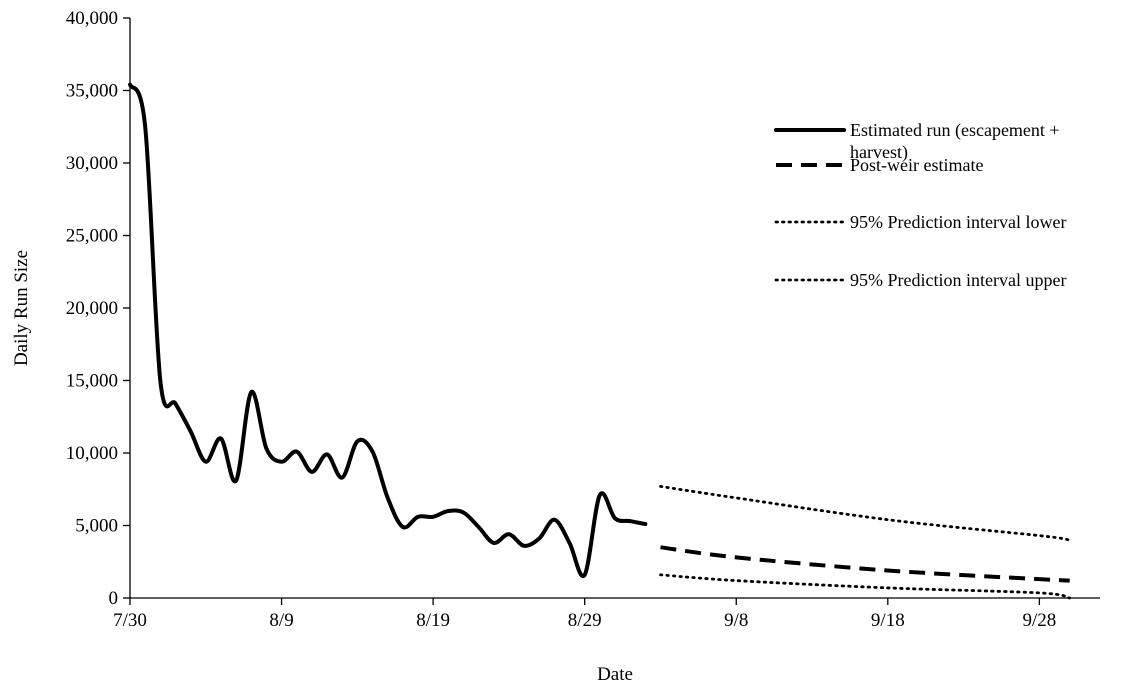 The width and height of the screenshot is (1140, 687). Describe the element at coordinates (92, 308) in the screenshot. I see `y-tick-label: 20,000` at that location.